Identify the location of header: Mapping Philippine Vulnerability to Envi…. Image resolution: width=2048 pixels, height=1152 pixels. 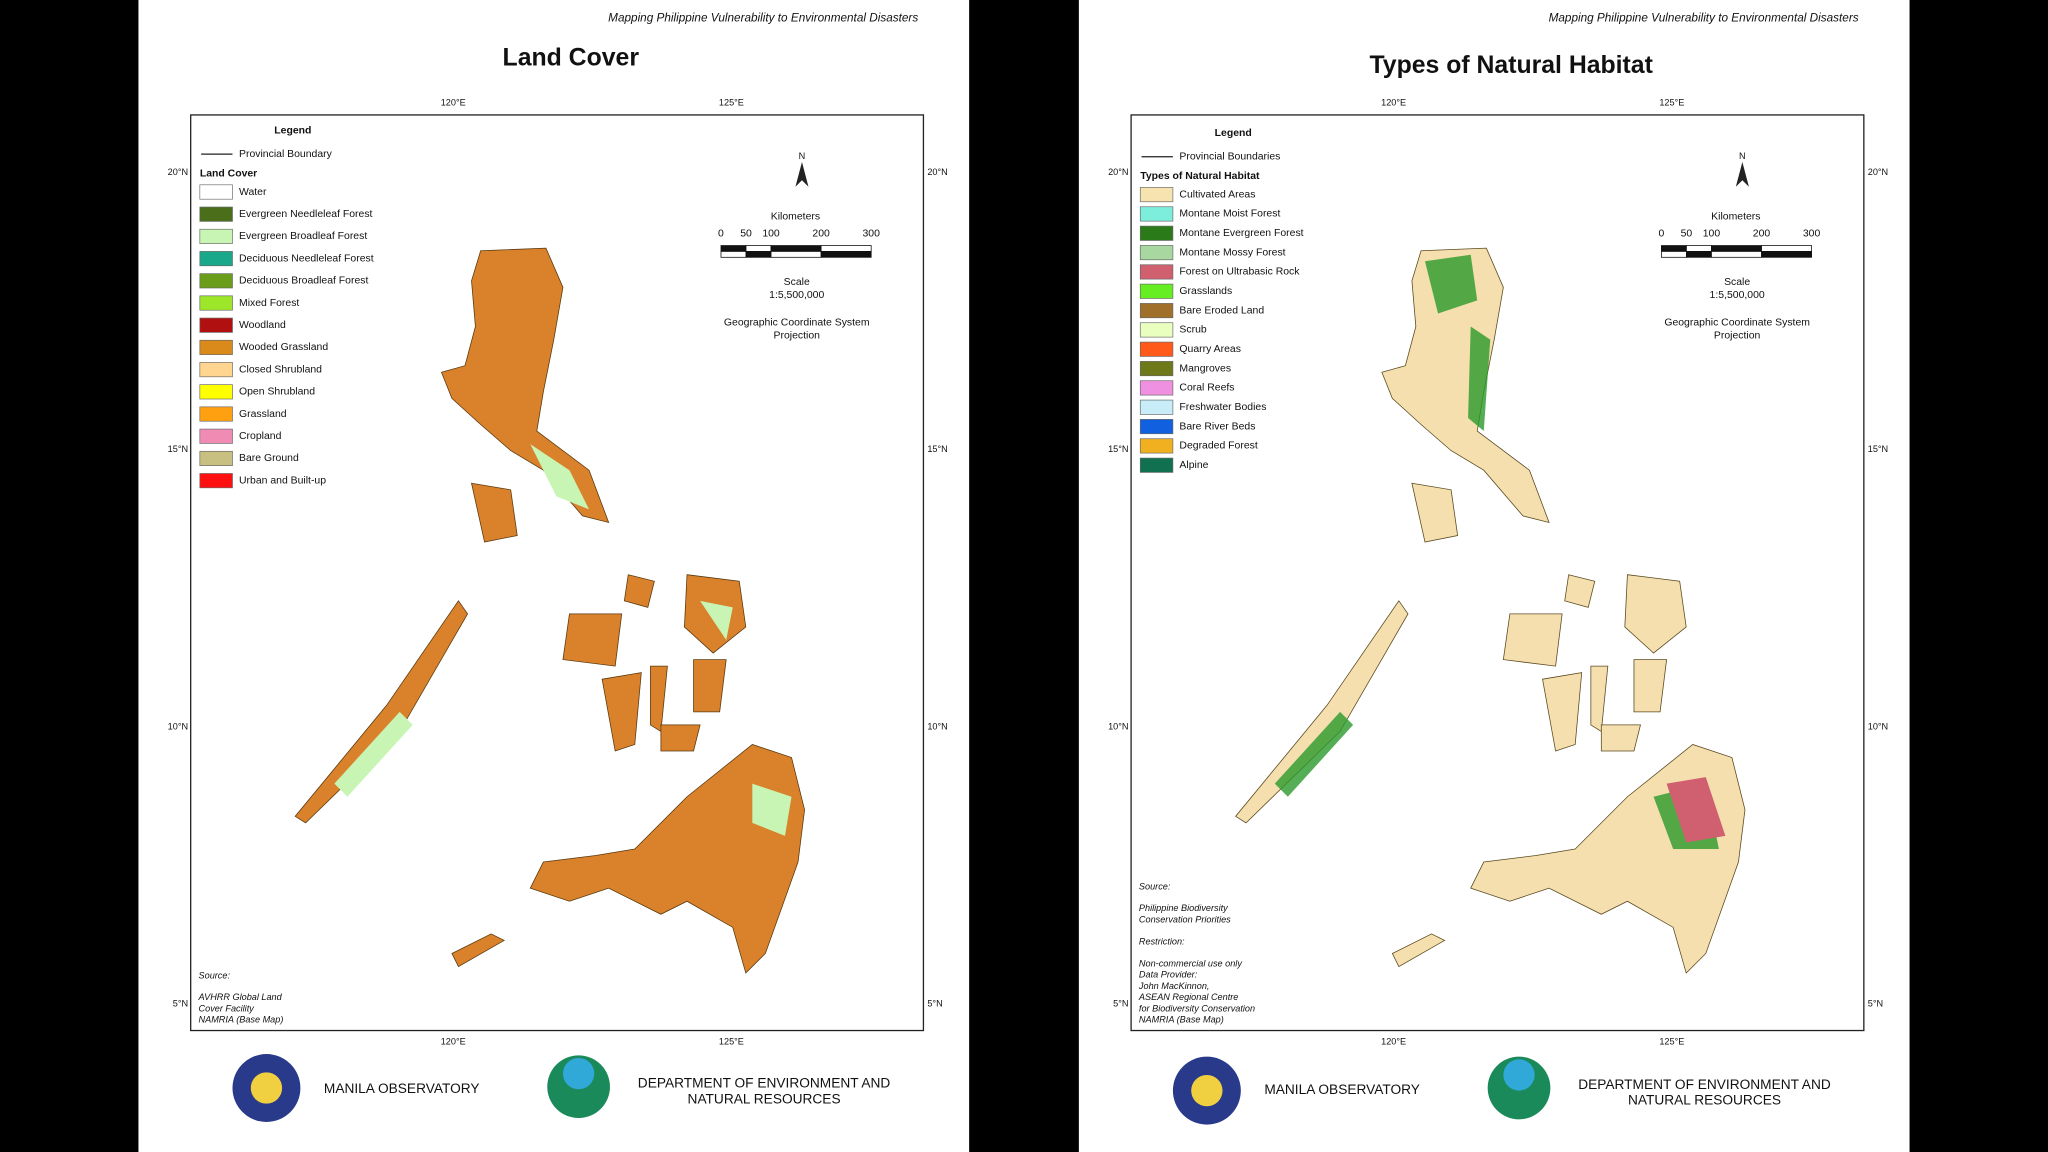
(763, 17).